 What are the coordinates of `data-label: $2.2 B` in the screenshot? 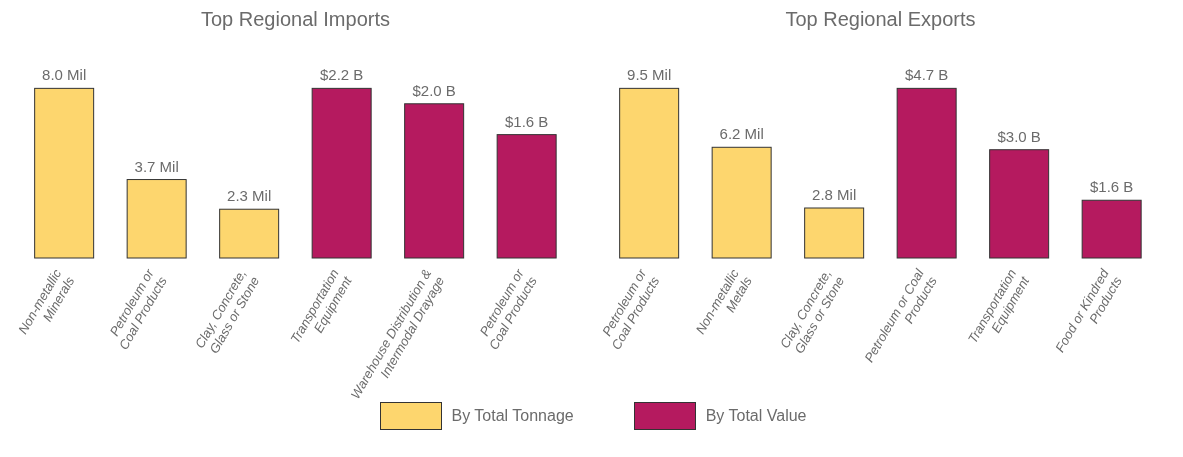 It's located at (341, 75).